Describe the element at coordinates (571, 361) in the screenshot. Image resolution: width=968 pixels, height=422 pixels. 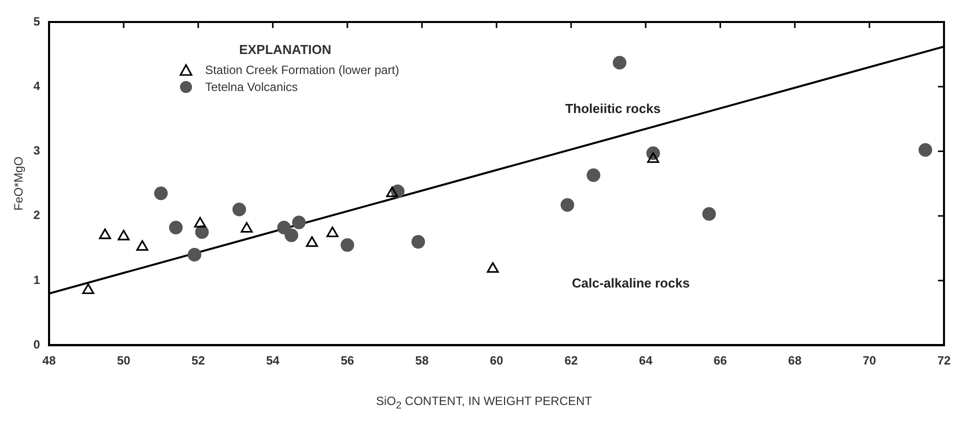
I see `x-tick-label: 62` at that location.